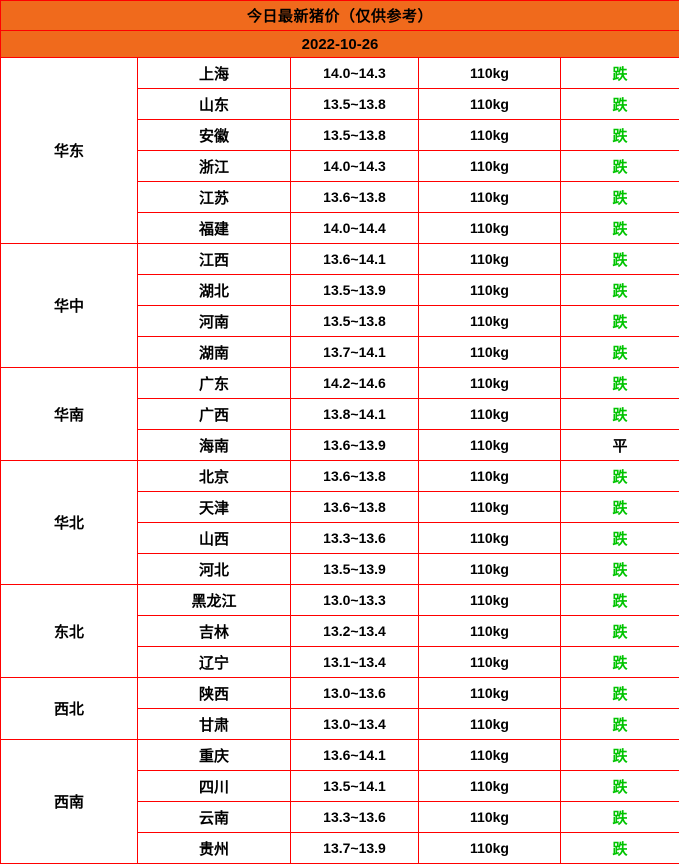  I want to click on province-cell: 贵州, so click(214, 848).